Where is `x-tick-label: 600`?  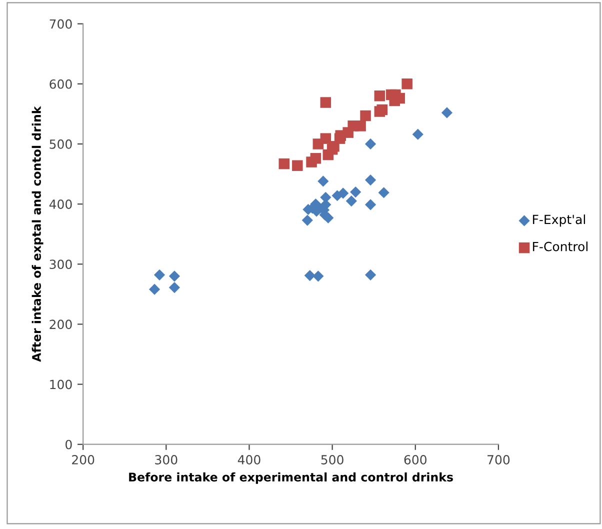 x-tick-label: 600 is located at coordinates (415, 459).